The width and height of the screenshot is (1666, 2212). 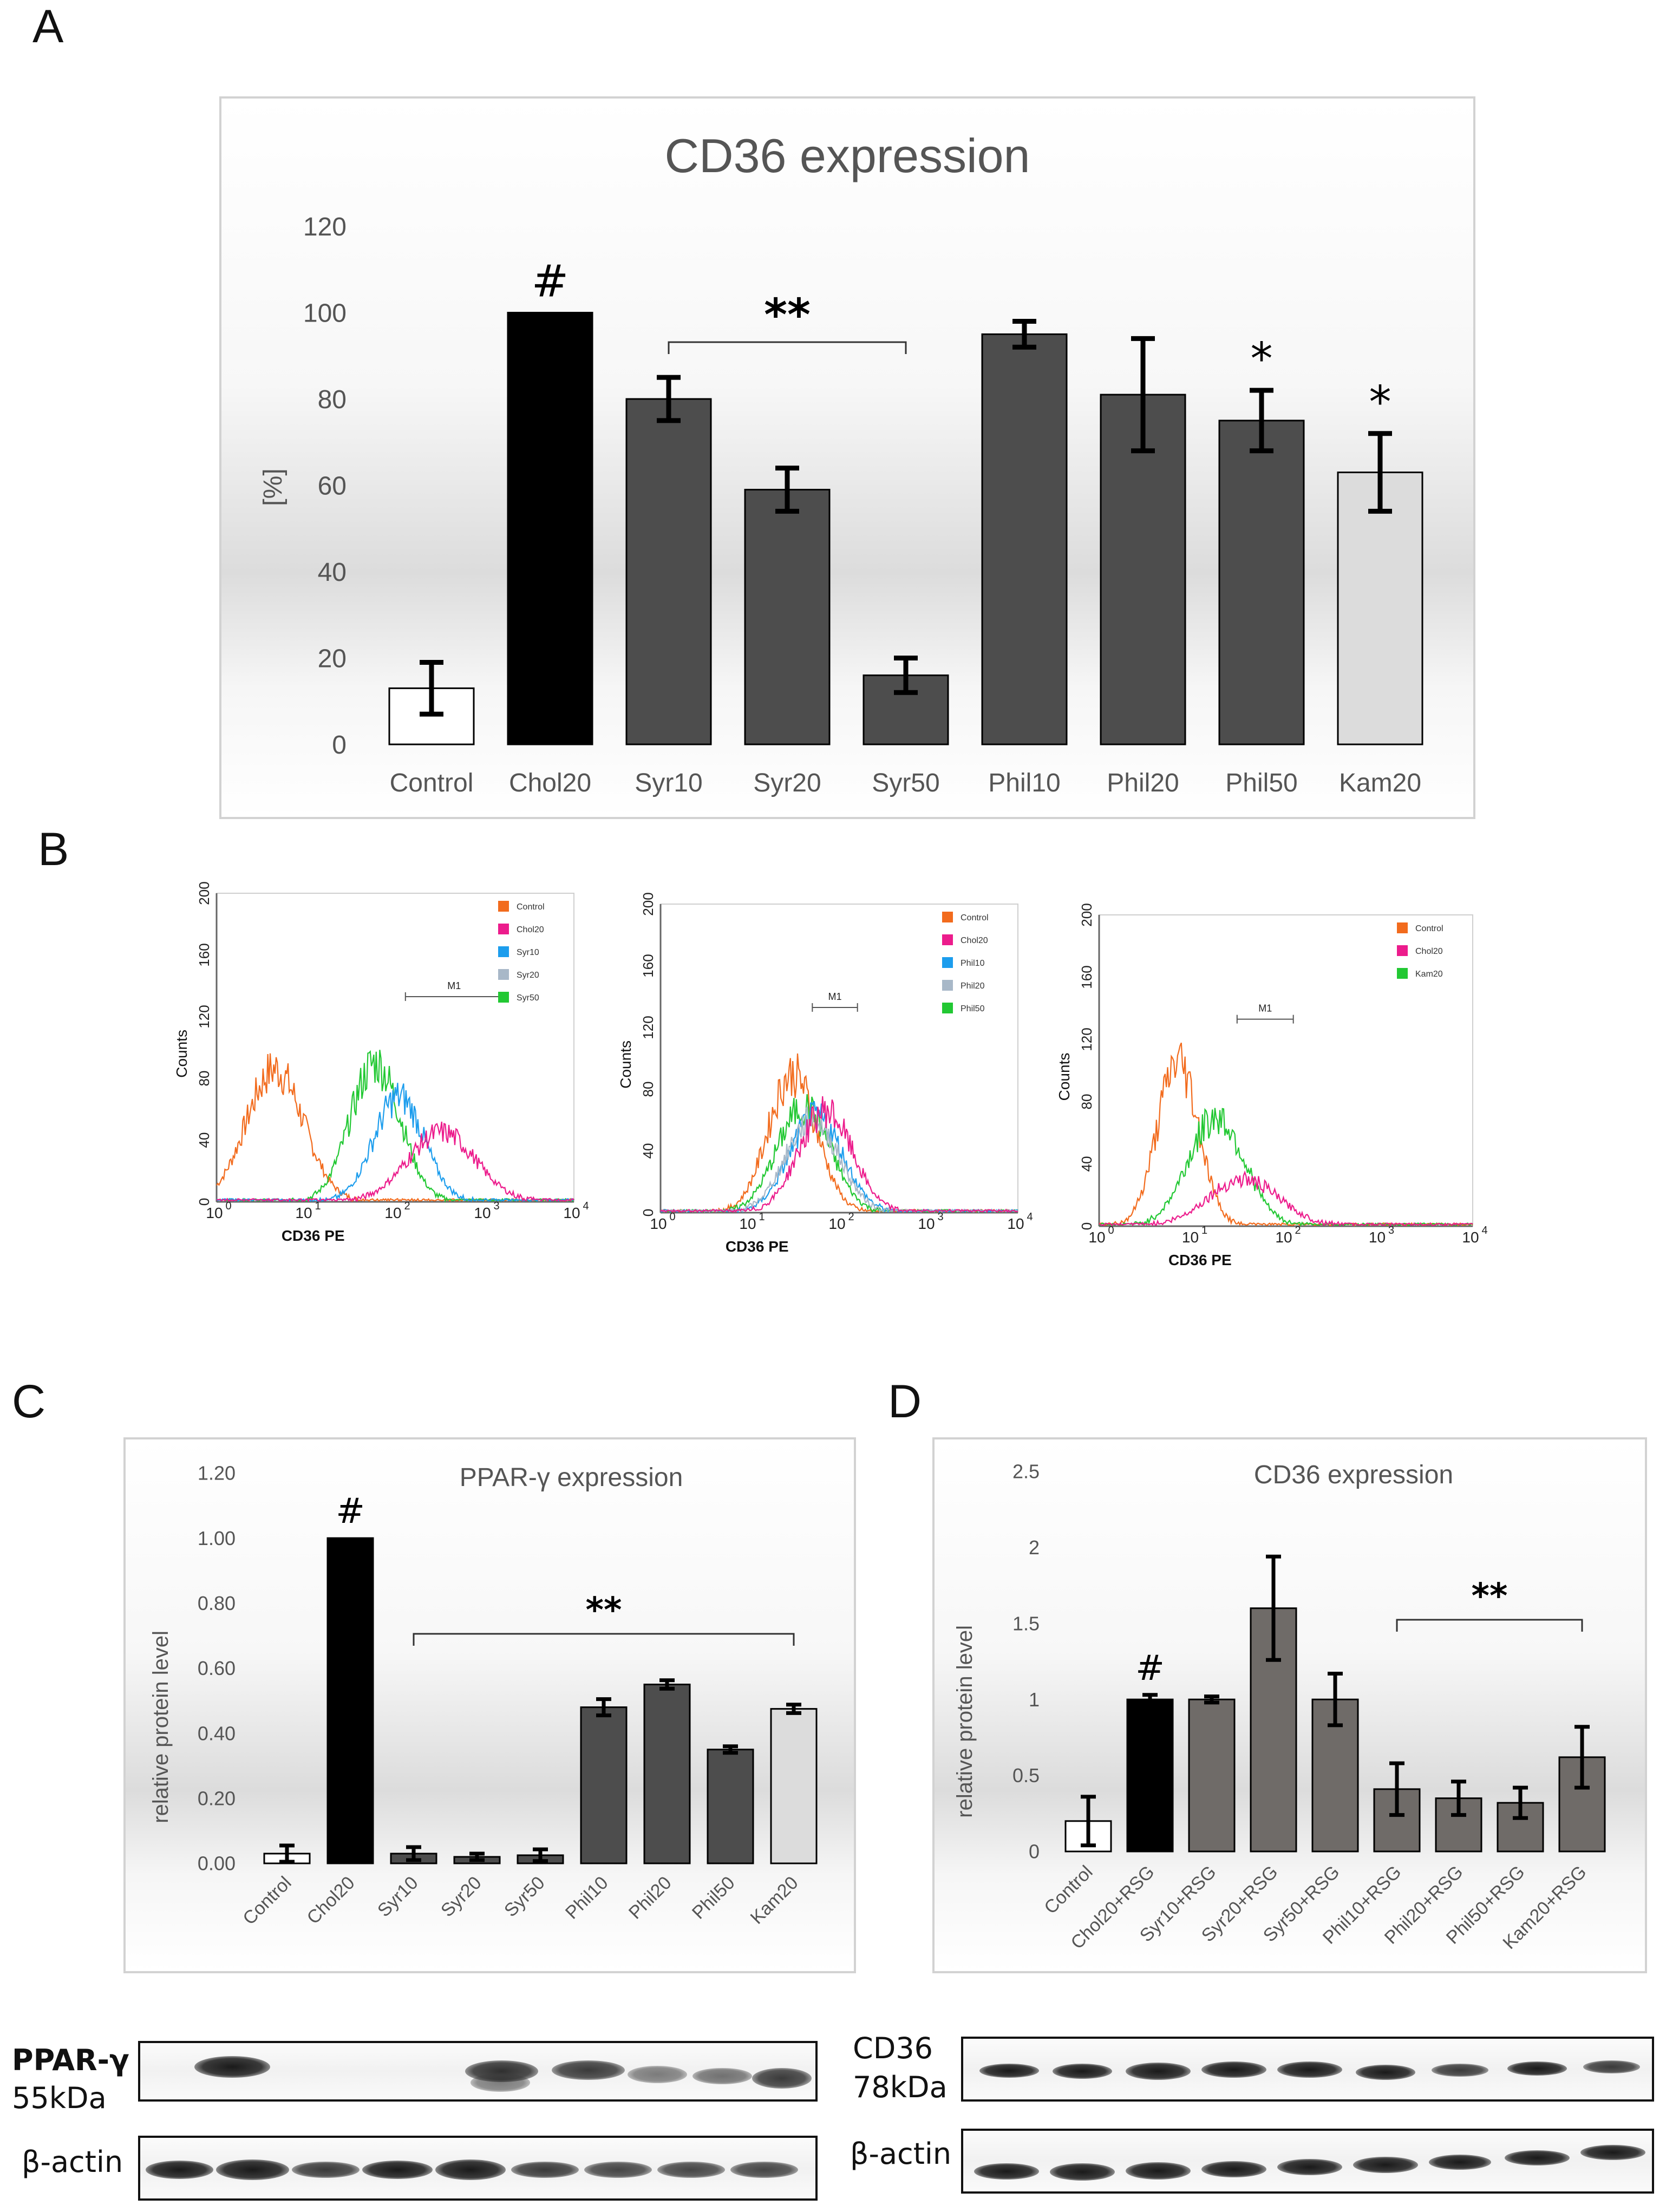 What do you see at coordinates (836, 1223) in the screenshot?
I see `hist-2-xtick: 10` at bounding box center [836, 1223].